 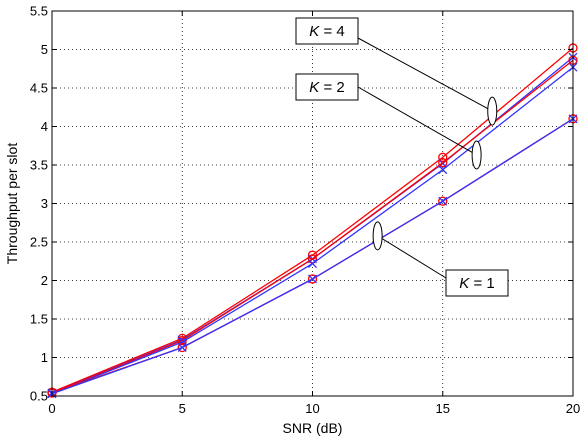 I want to click on y-tick-label: 3, so click(x=44, y=203).